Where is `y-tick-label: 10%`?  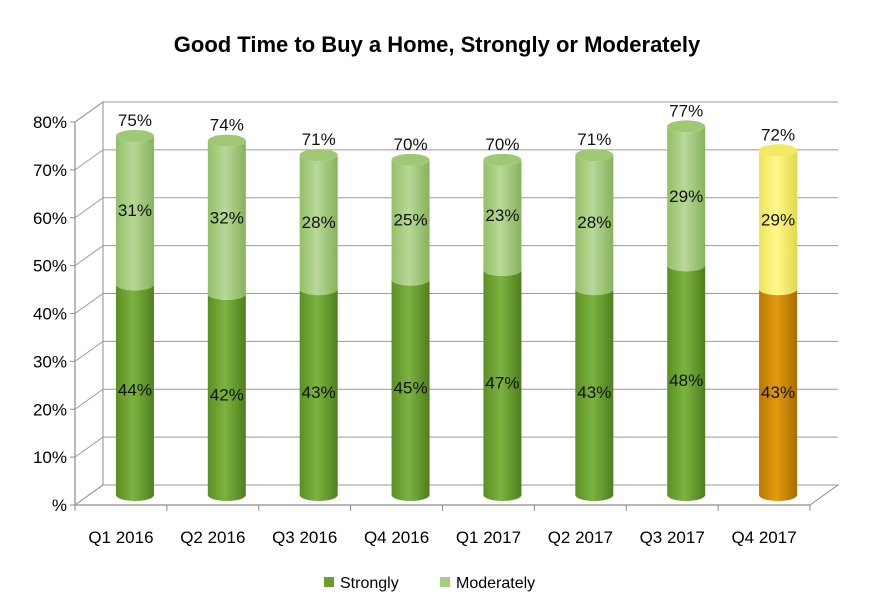 y-tick-label: 10% is located at coordinates (50, 457).